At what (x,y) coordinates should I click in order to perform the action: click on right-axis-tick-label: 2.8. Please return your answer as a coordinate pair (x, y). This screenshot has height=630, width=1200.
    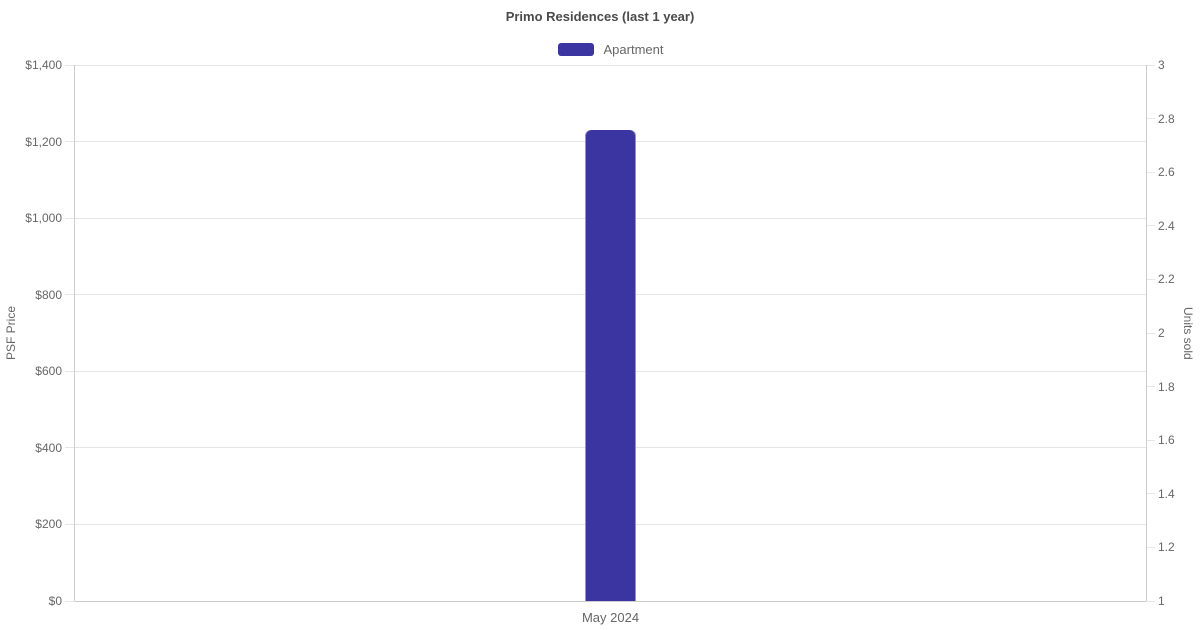
    Looking at the image, I should click on (1166, 118).